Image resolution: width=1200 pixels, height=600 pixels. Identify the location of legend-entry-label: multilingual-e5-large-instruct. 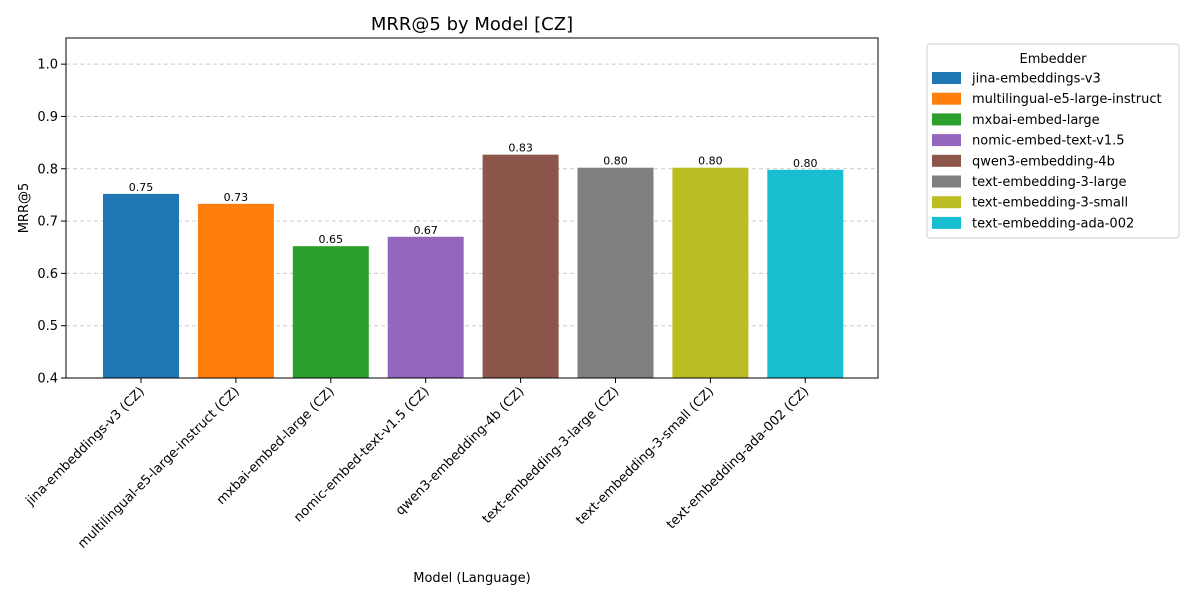
(1067, 99).